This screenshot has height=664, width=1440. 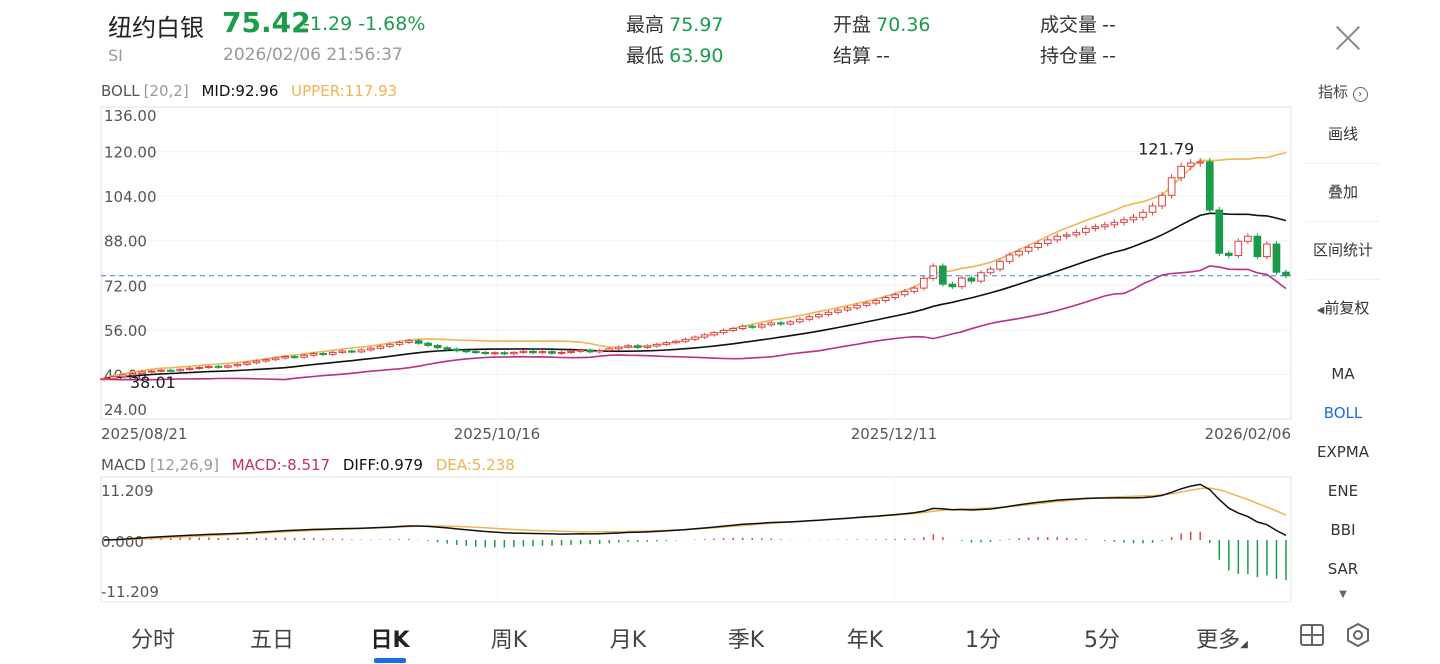 I want to click on tab-5min: 5分, so click(x=1102, y=640).